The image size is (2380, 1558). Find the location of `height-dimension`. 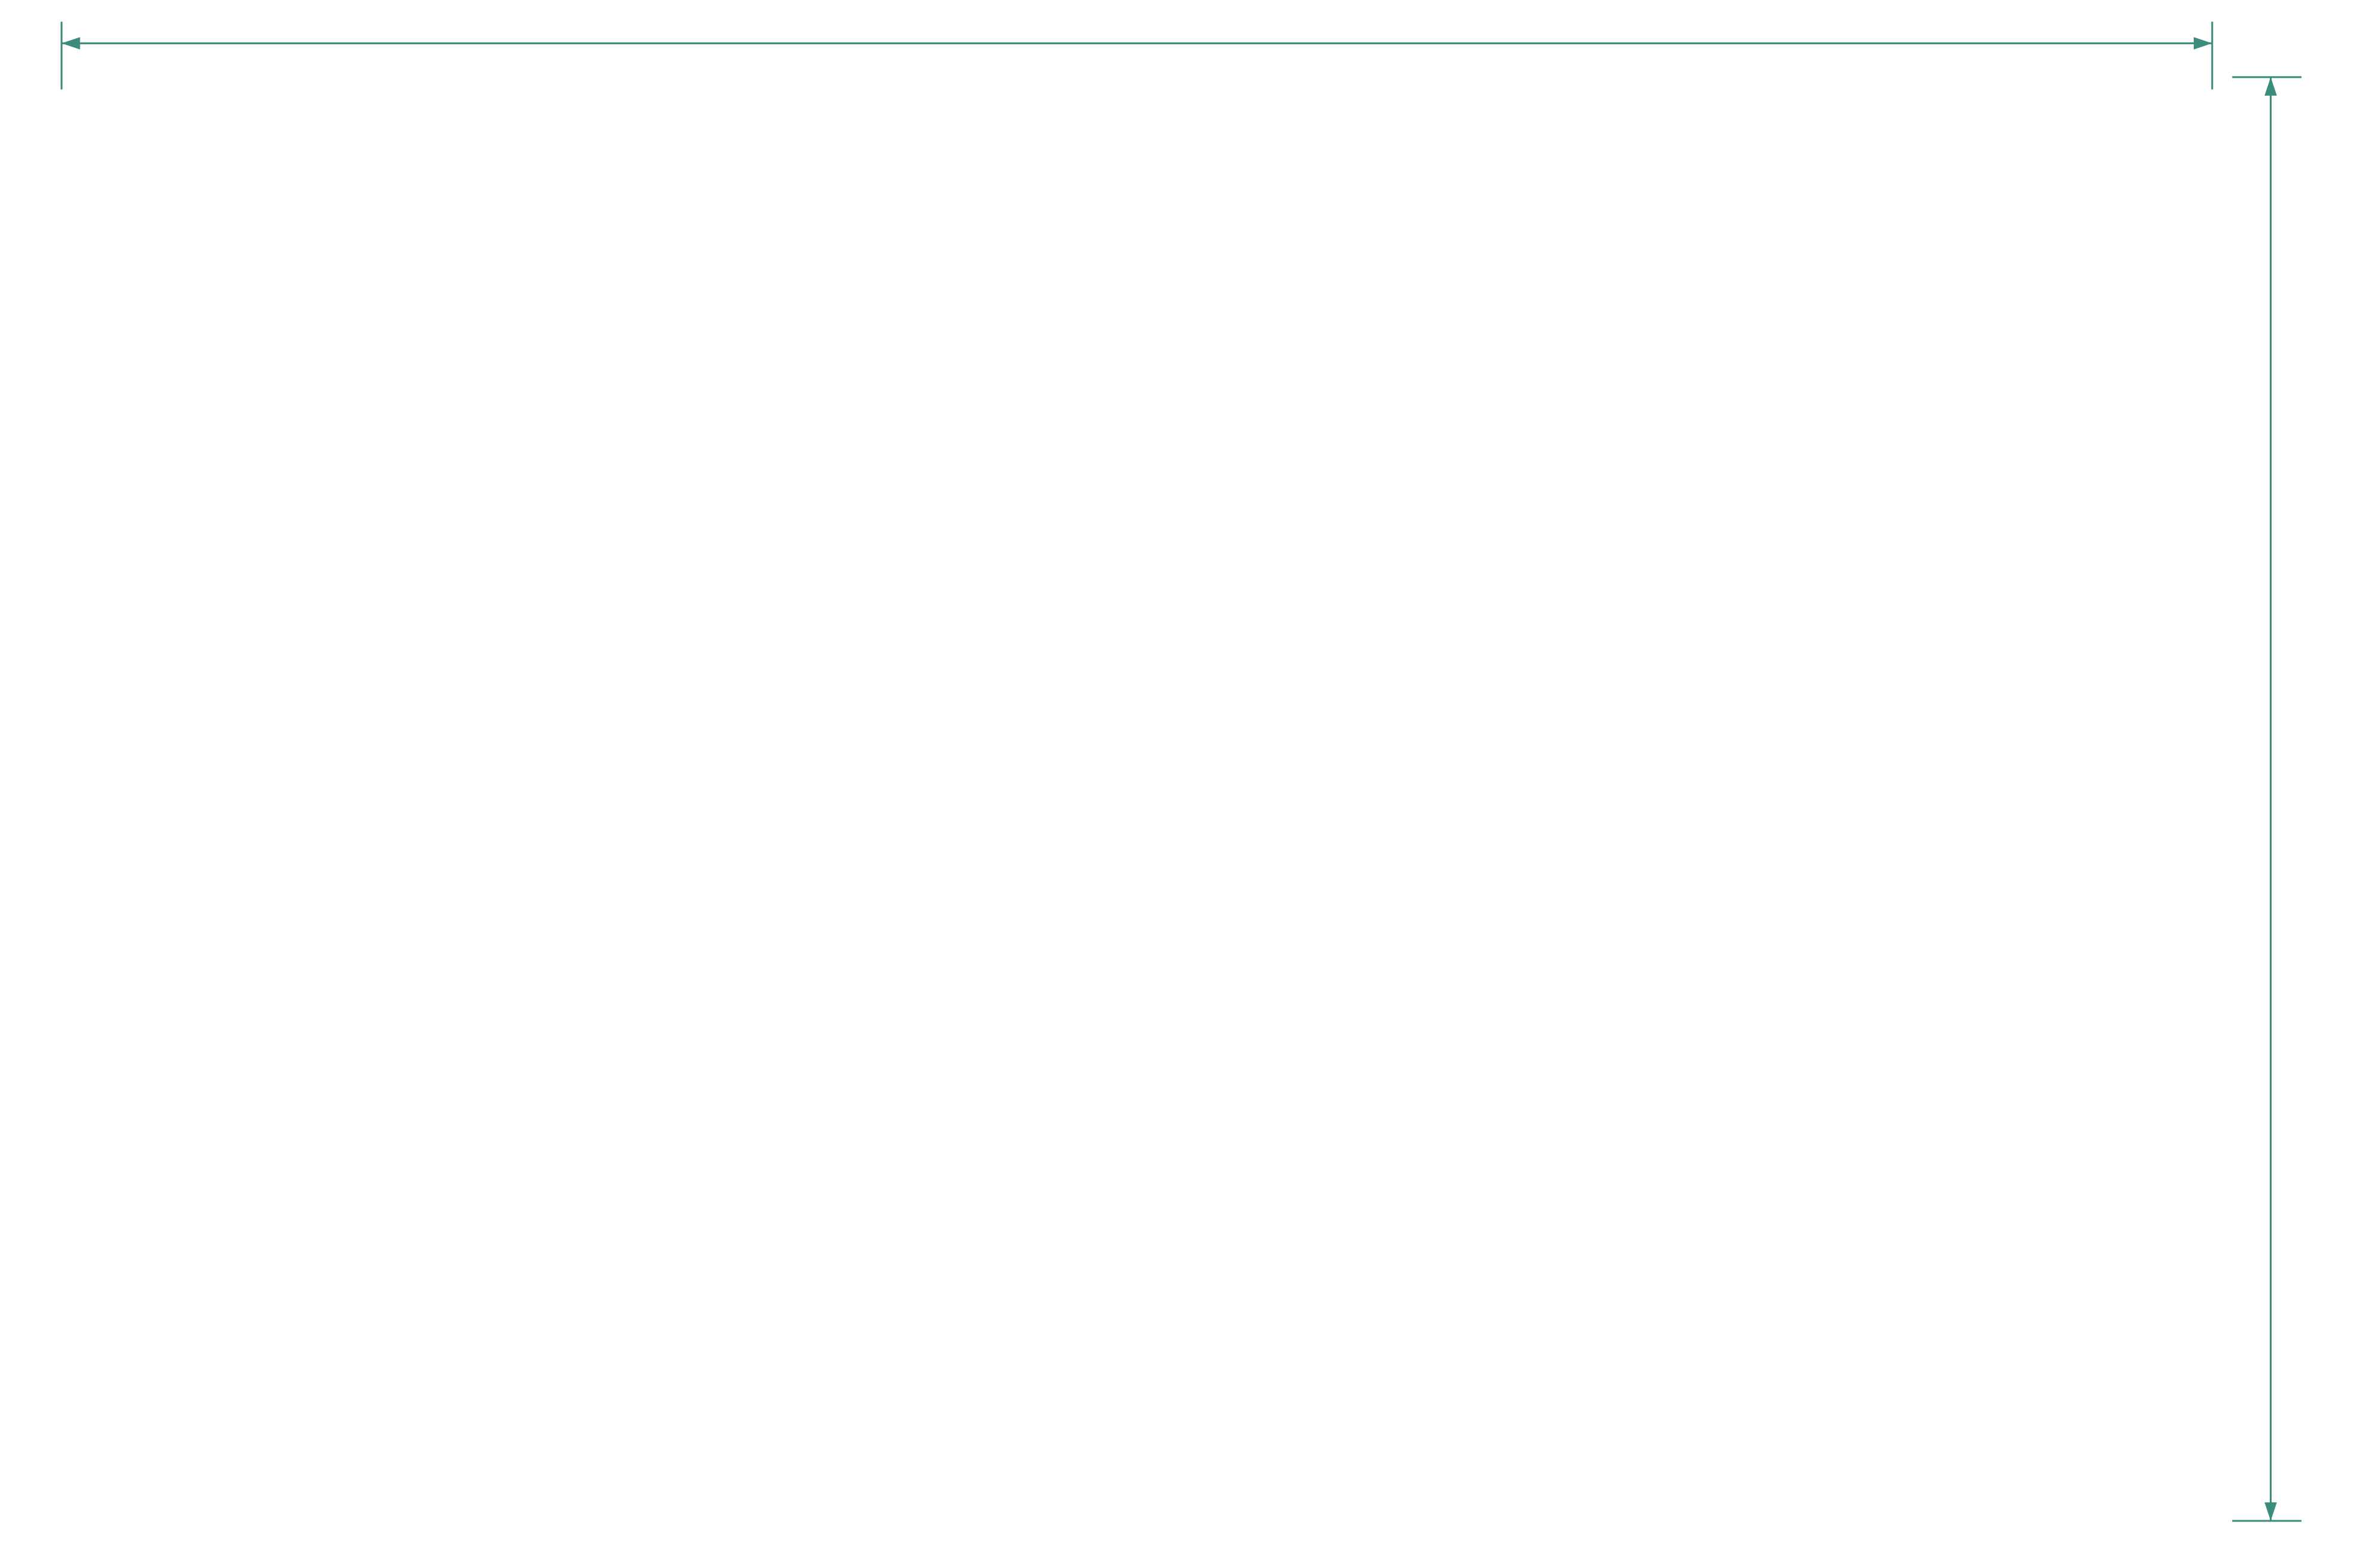

height-dimension is located at coordinates (2267, 799).